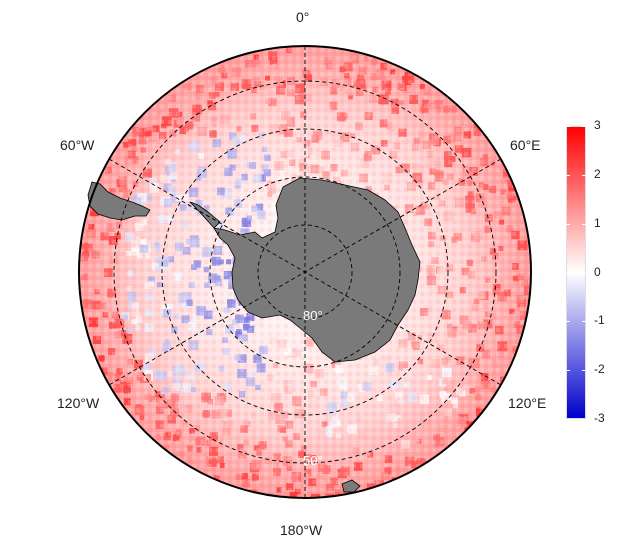 The width and height of the screenshot is (625, 552). Describe the element at coordinates (317, 270) in the screenshot. I see `antarctica-landmass` at that location.